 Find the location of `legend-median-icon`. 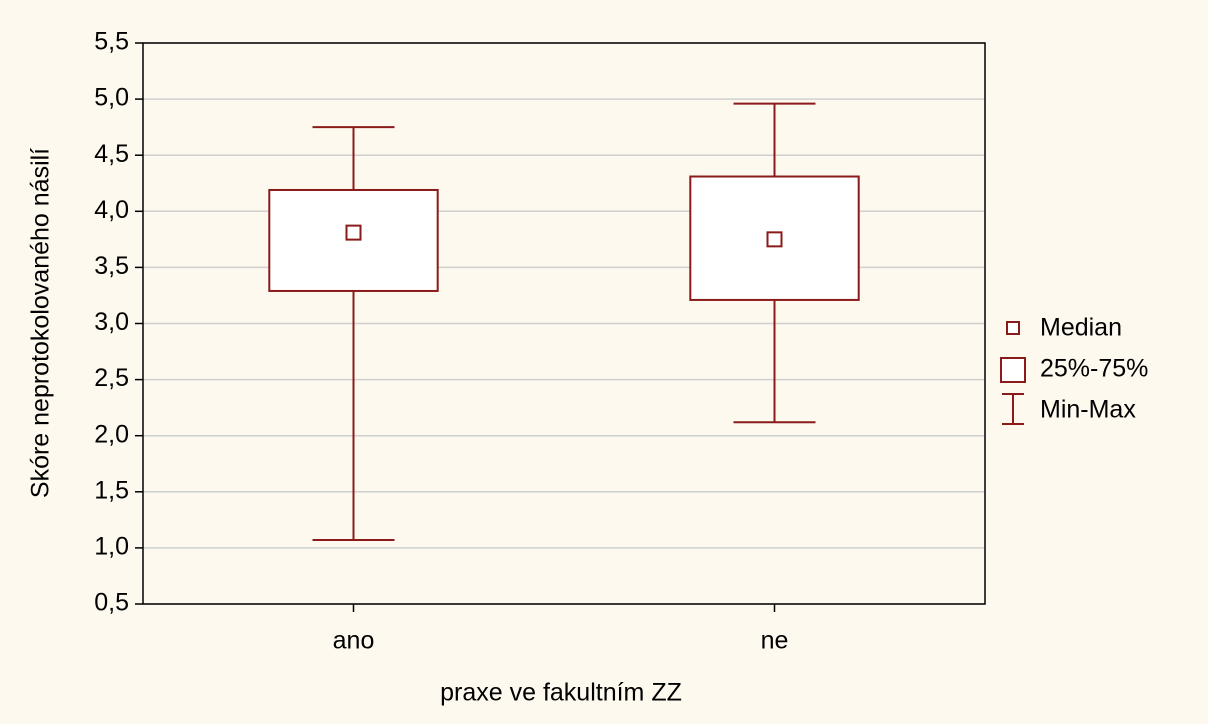

legend-median-icon is located at coordinates (1013, 328).